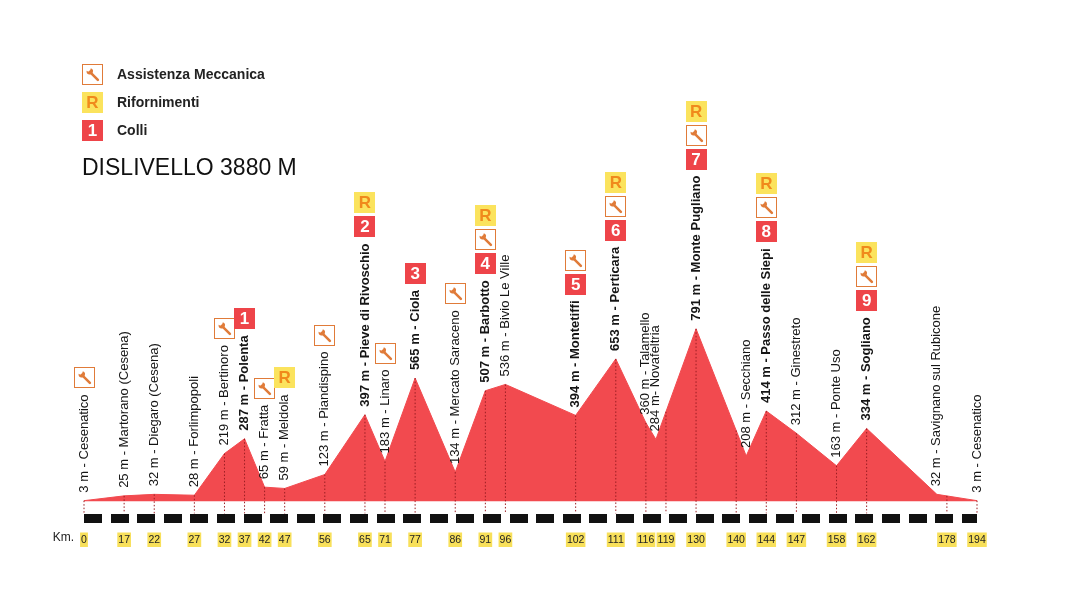 The width and height of the screenshot is (1068, 600). I want to click on x-tick-label: 178, so click(947, 538).